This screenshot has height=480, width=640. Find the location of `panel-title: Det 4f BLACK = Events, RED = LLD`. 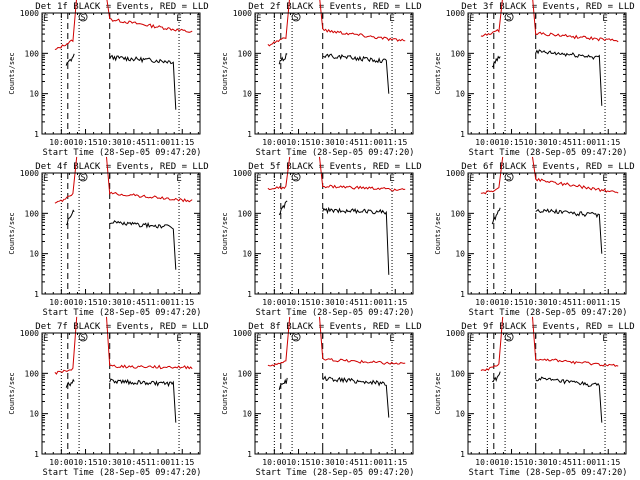

panel-title: Det 4f BLACK = Events, RED = LLD is located at coordinates (121, 167).